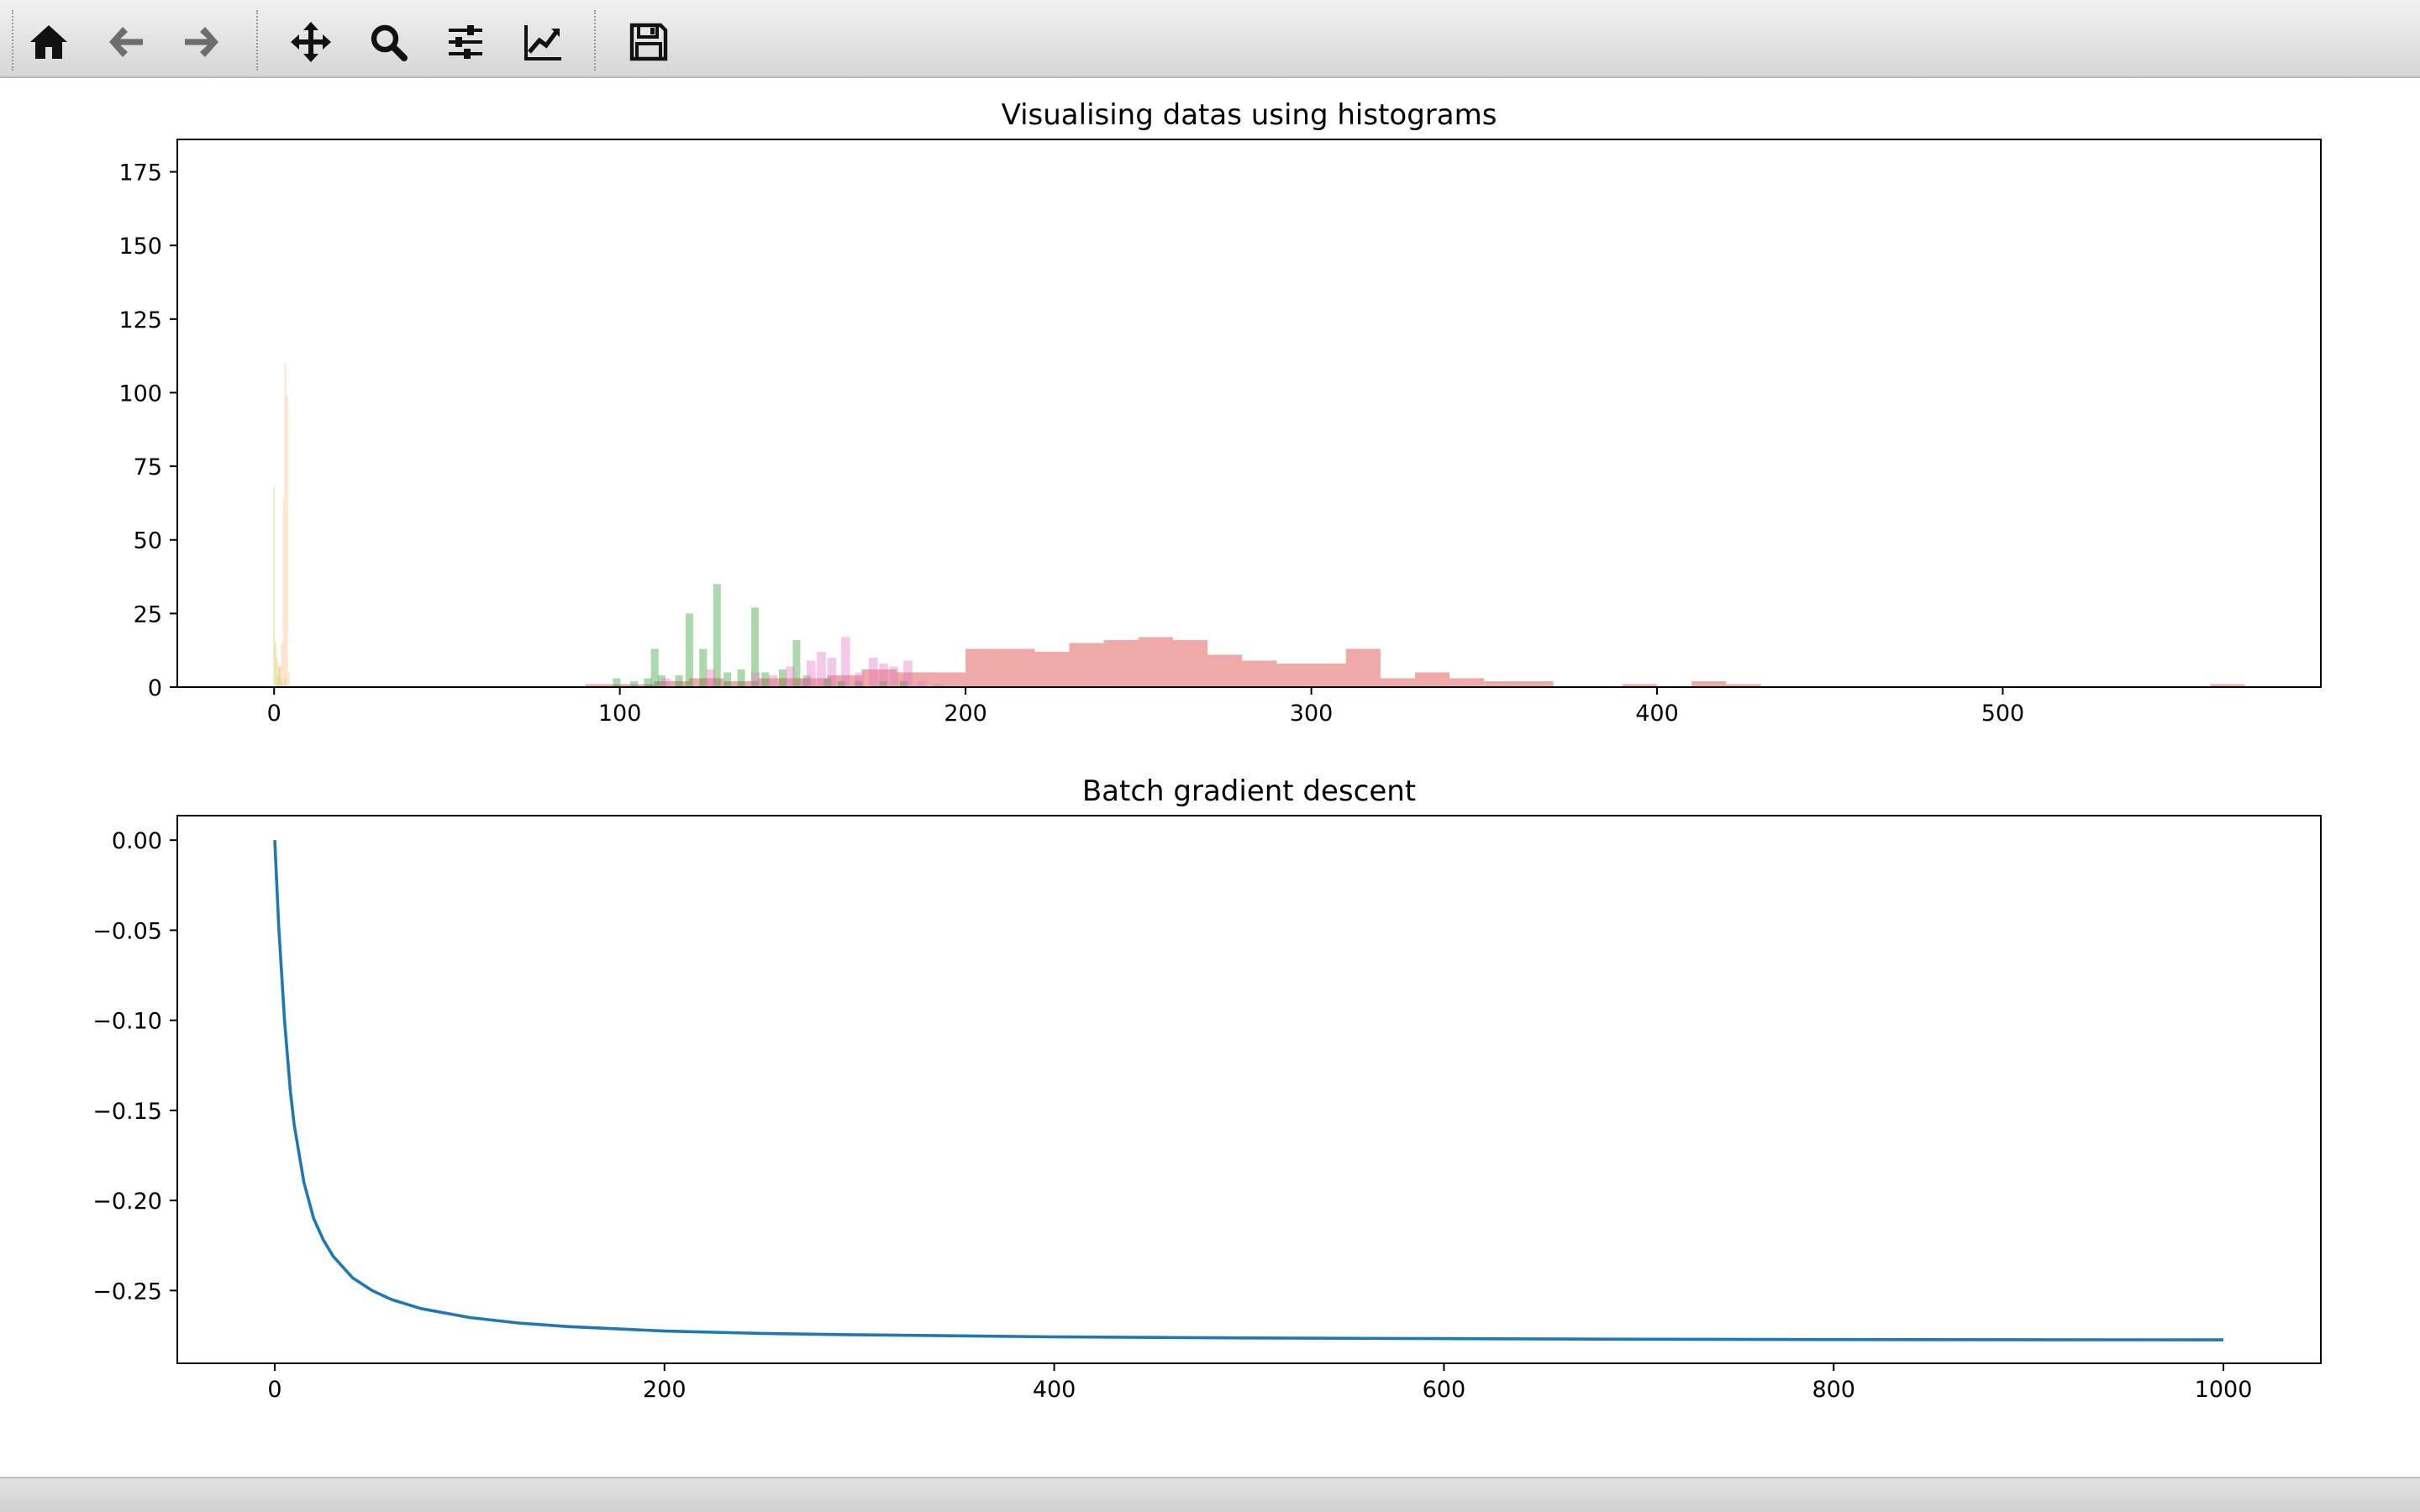 This screenshot has width=2420, height=1512. I want to click on toolbar-grip, so click(12, 40).